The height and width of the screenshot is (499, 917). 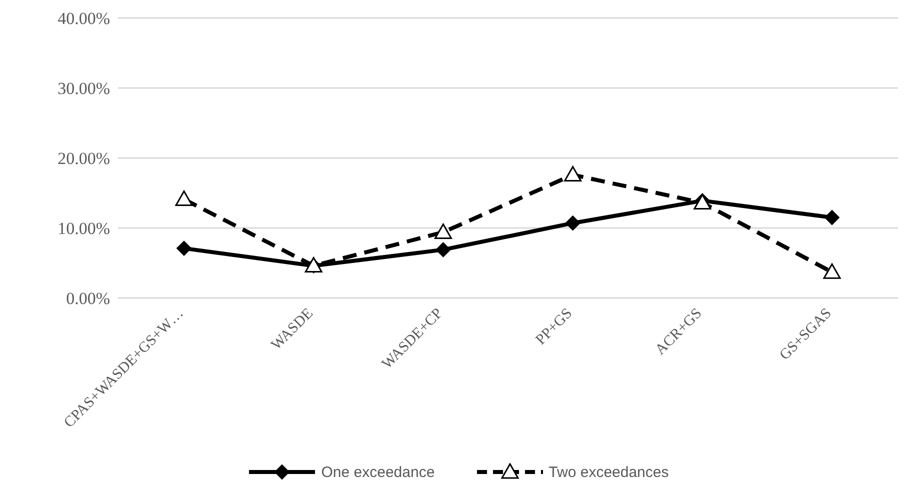 I want to click on legend-label: Two exceedances, so click(x=608, y=472).